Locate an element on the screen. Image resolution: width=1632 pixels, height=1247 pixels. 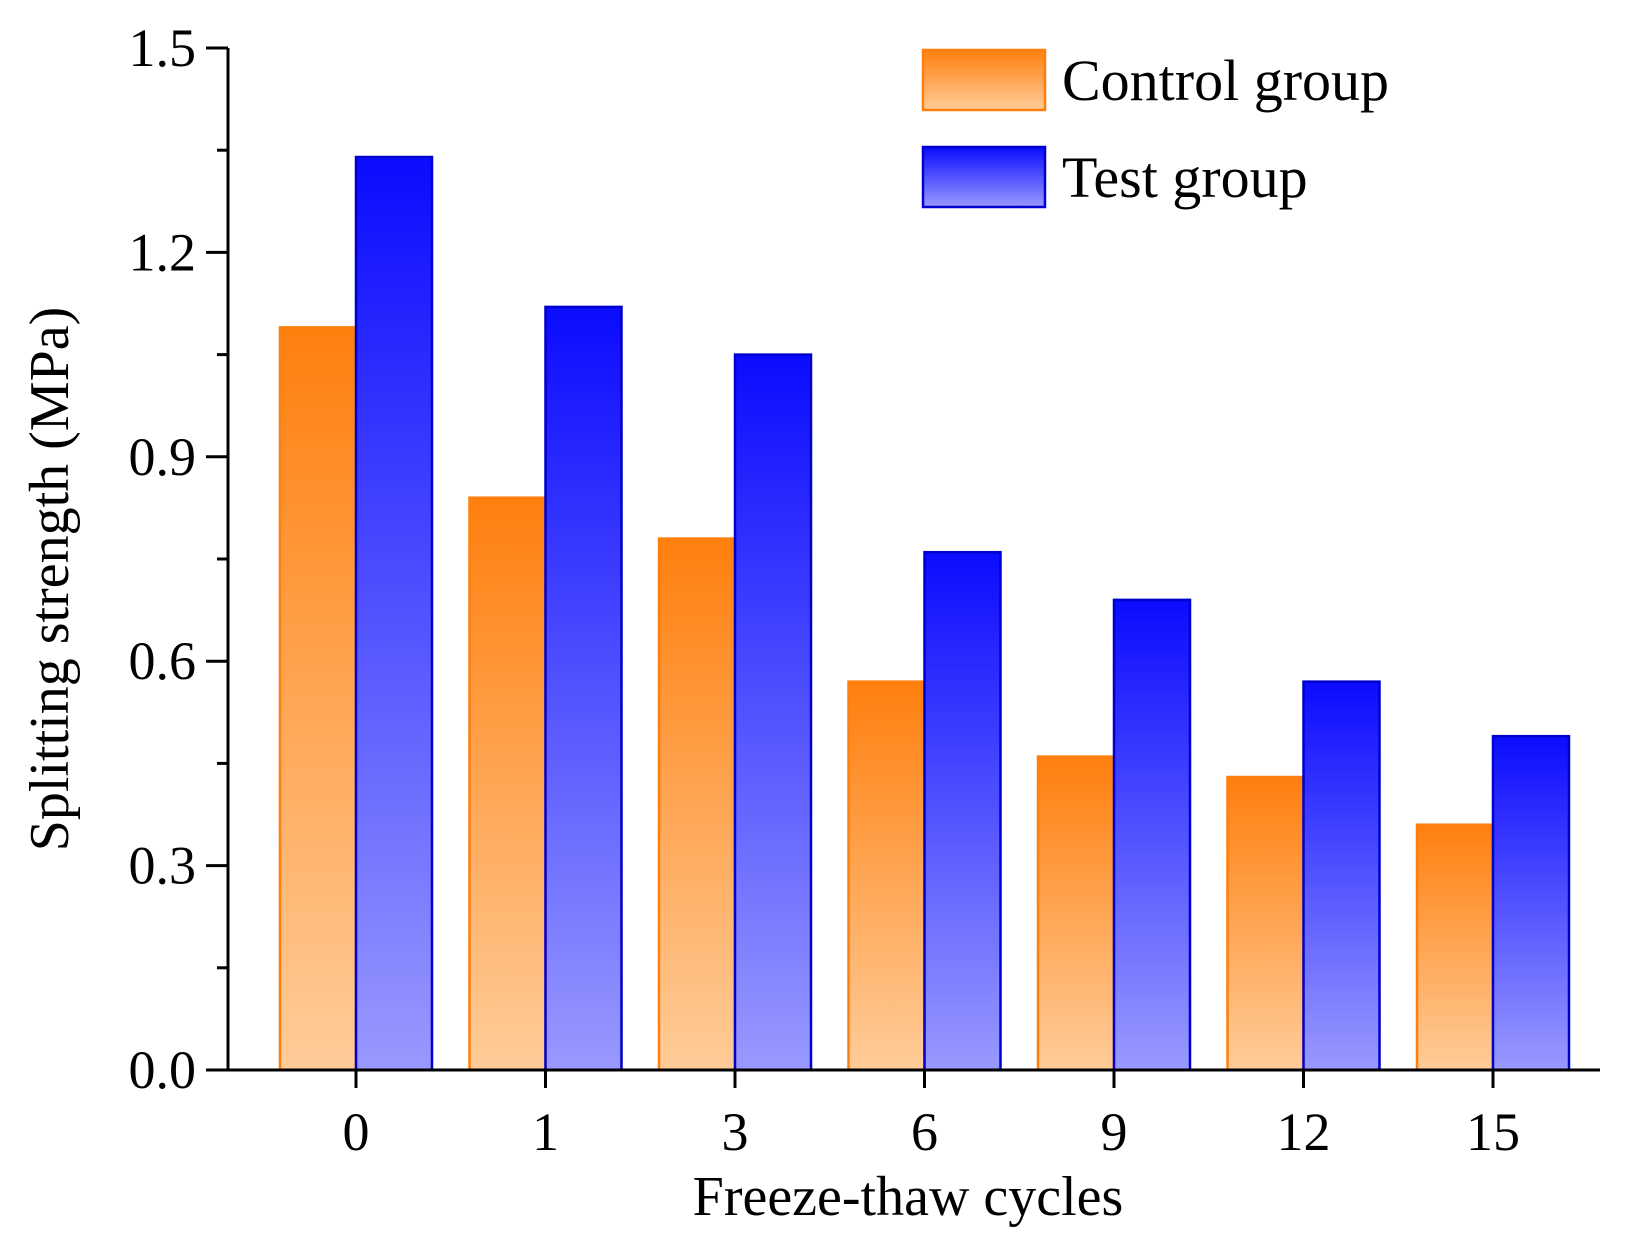
y-tick-label: 0.9 is located at coordinates (163, 457).